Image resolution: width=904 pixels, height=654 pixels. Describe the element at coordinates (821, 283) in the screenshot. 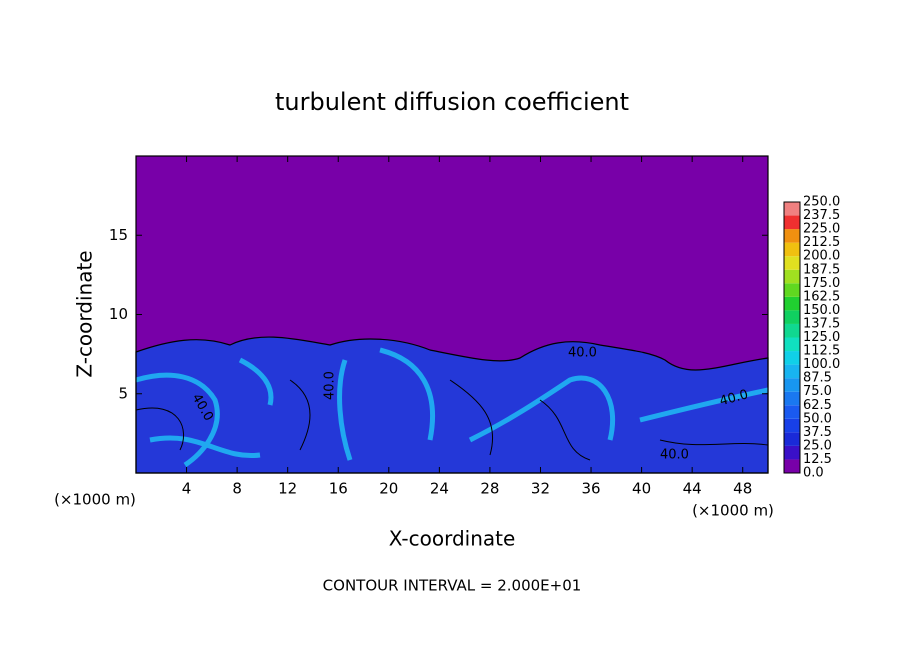

I see `colorbar-label: 175.0` at that location.